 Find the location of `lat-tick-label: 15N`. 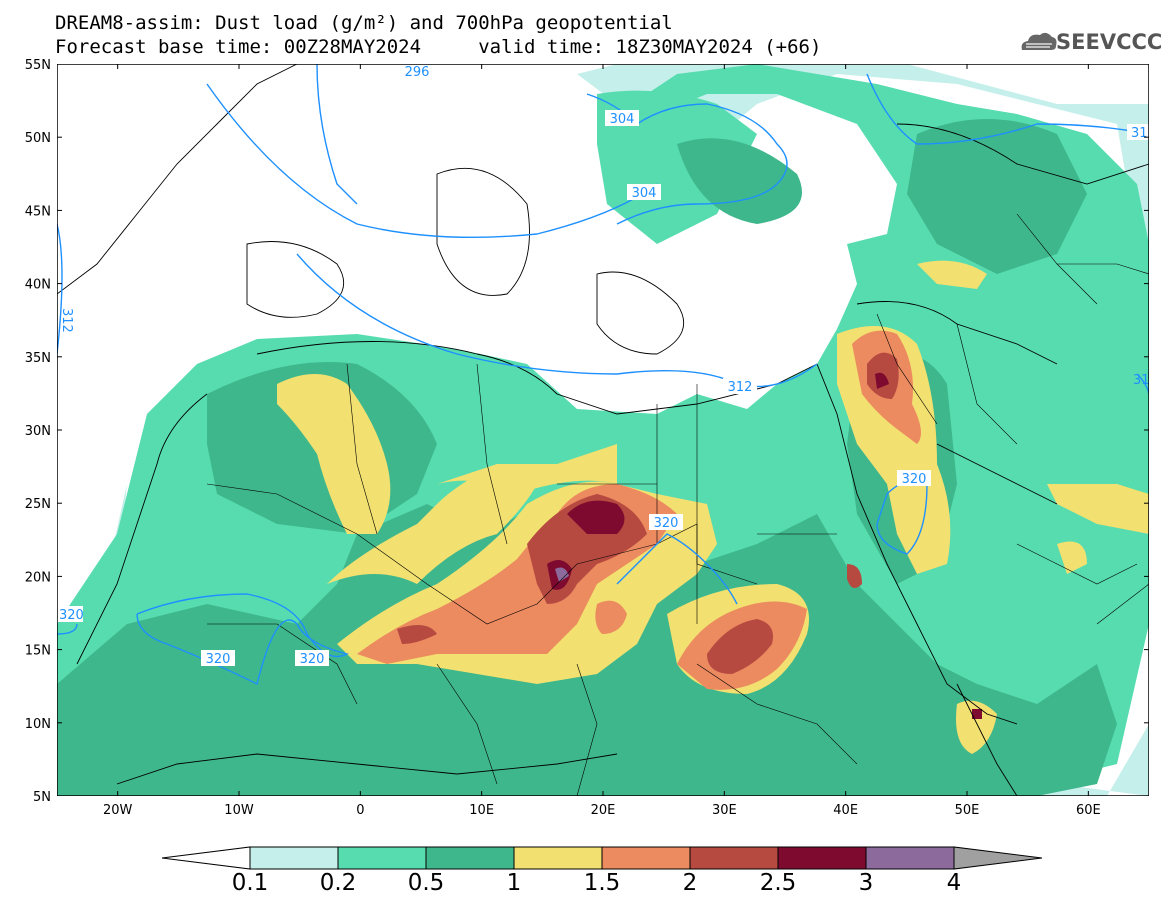

lat-tick-label: 15N is located at coordinates (38, 651).